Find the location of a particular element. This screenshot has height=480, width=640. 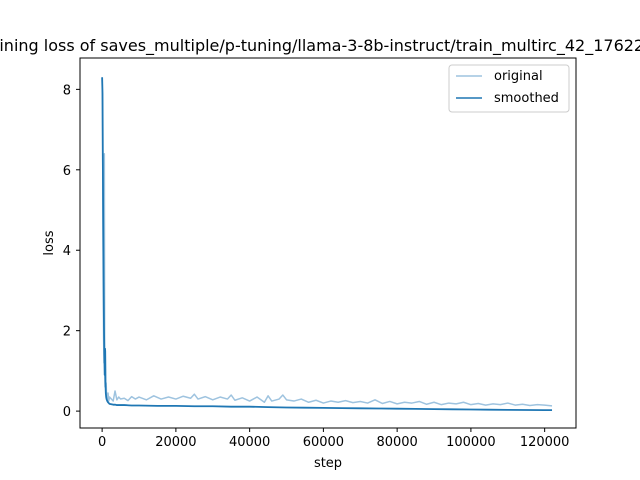

x-tick-label: 60000 is located at coordinates (323, 442).